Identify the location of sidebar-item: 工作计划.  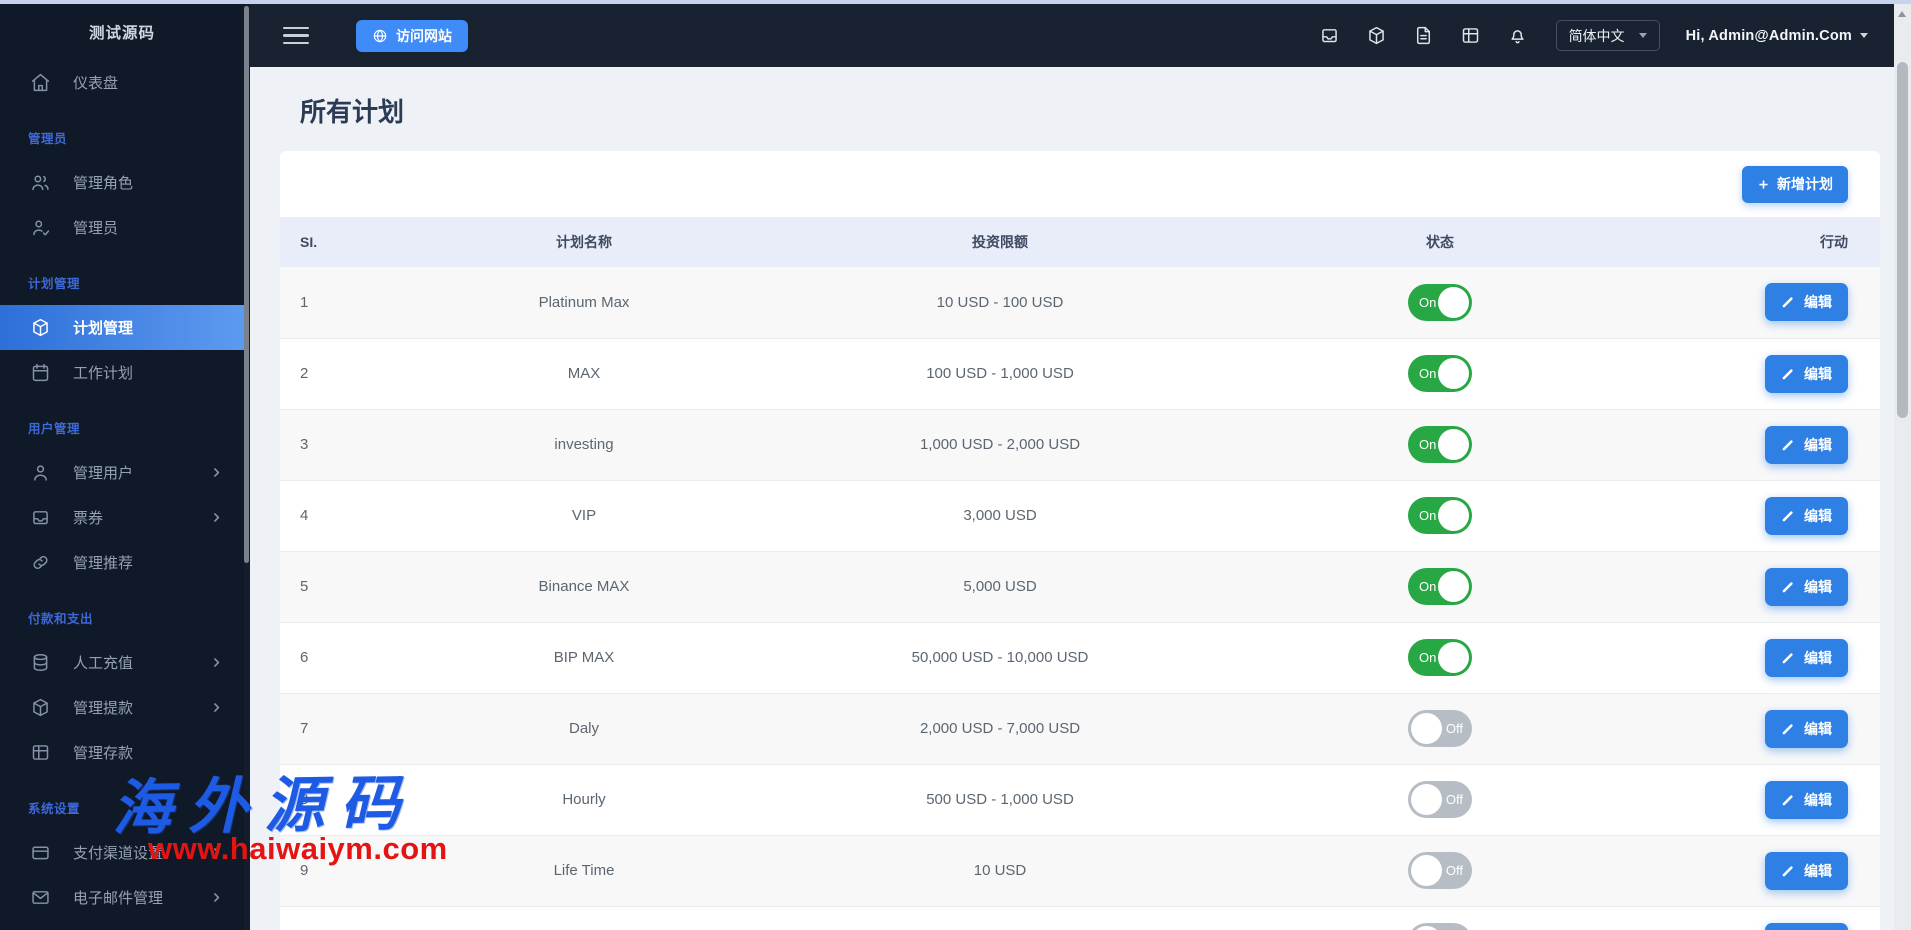
(122, 372).